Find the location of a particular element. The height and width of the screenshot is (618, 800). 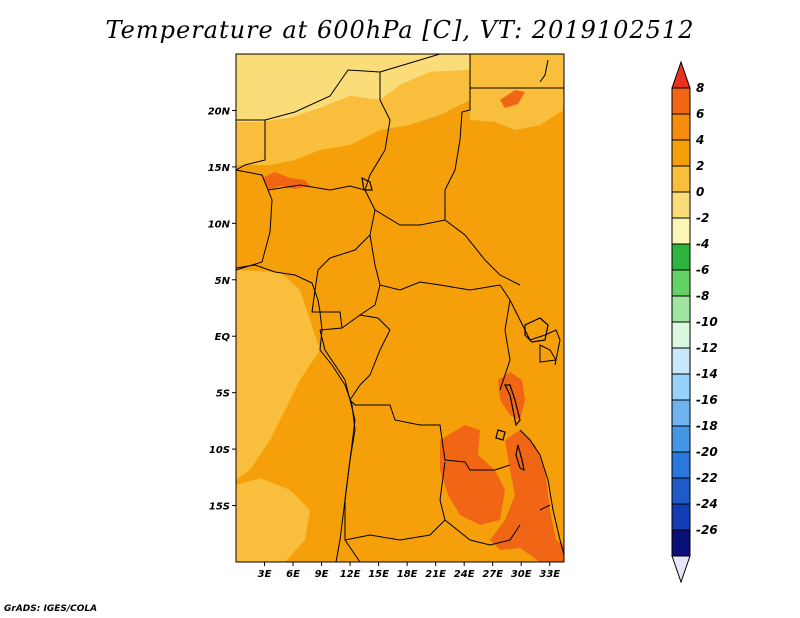

colorbar-label: 2 is located at coordinates (700, 166).